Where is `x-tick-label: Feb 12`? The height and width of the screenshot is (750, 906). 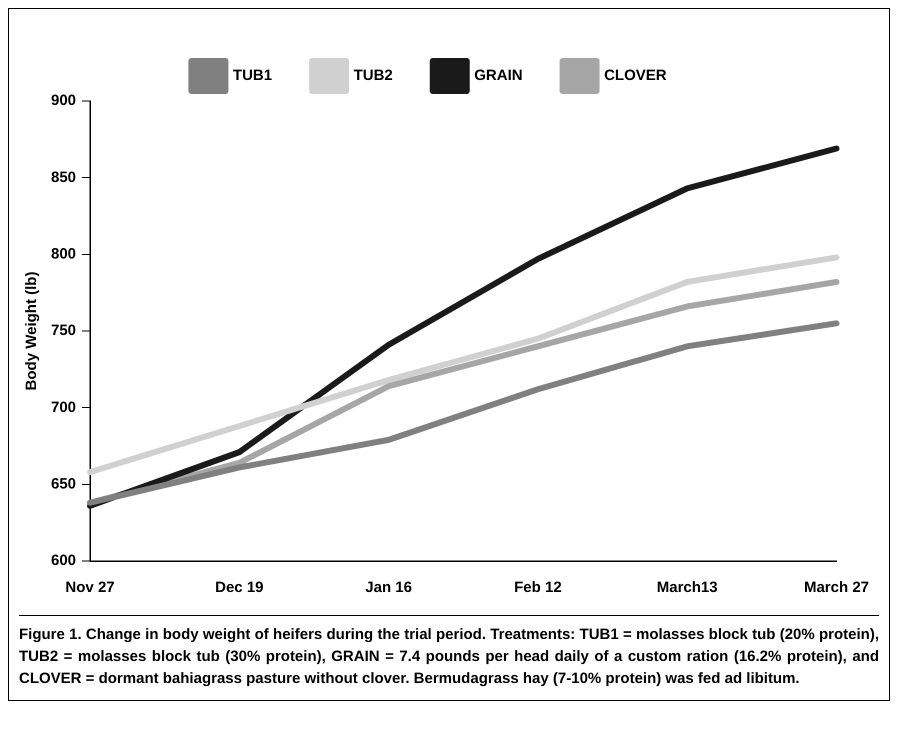
x-tick-label: Feb 12 is located at coordinates (538, 587).